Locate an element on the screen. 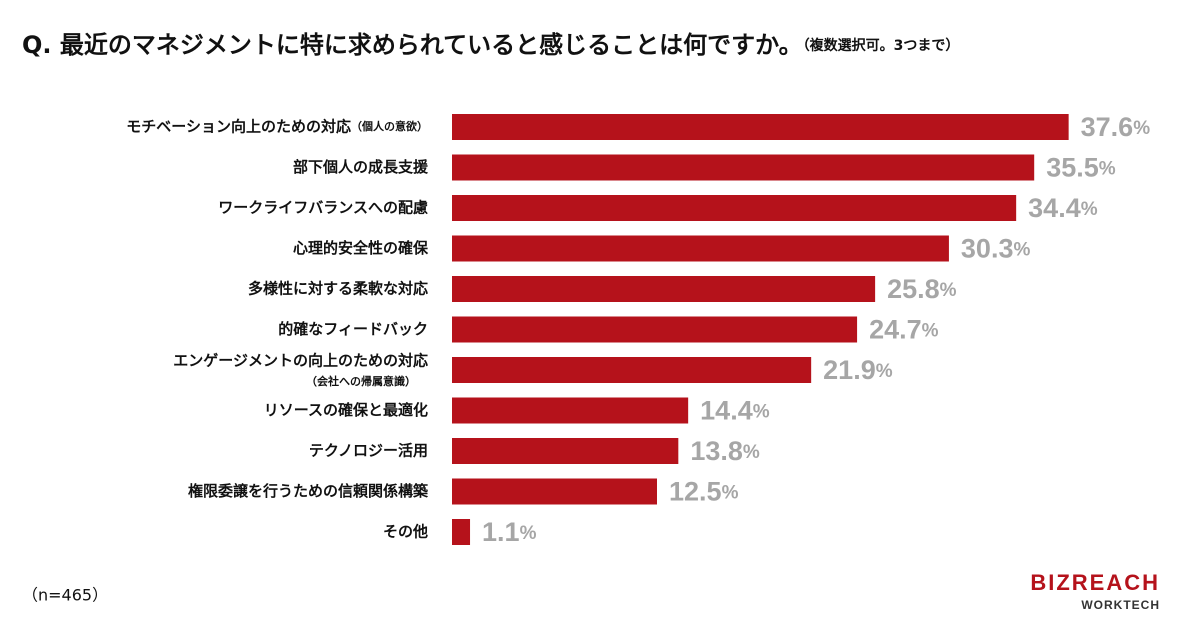 This screenshot has height=630, width=1200. logo-sub: WORKTECH is located at coordinates (1120, 605).